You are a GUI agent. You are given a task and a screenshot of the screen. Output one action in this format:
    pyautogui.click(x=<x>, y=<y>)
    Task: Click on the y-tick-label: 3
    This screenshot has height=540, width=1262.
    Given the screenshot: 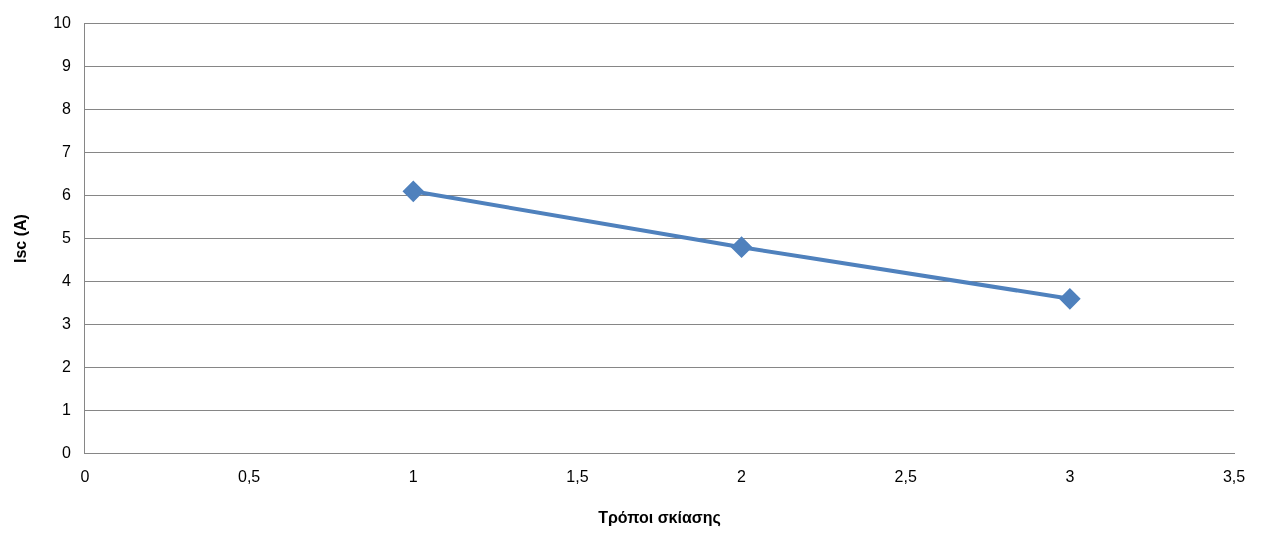 What is the action you would take?
    pyautogui.click(x=67, y=324)
    